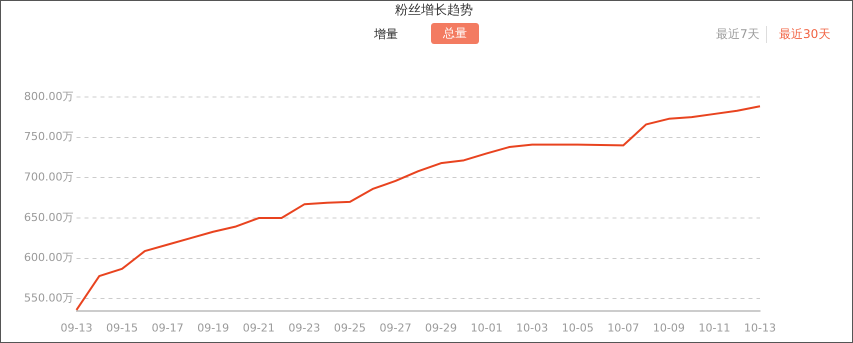  I want to click on text: 总量, so click(455, 33).